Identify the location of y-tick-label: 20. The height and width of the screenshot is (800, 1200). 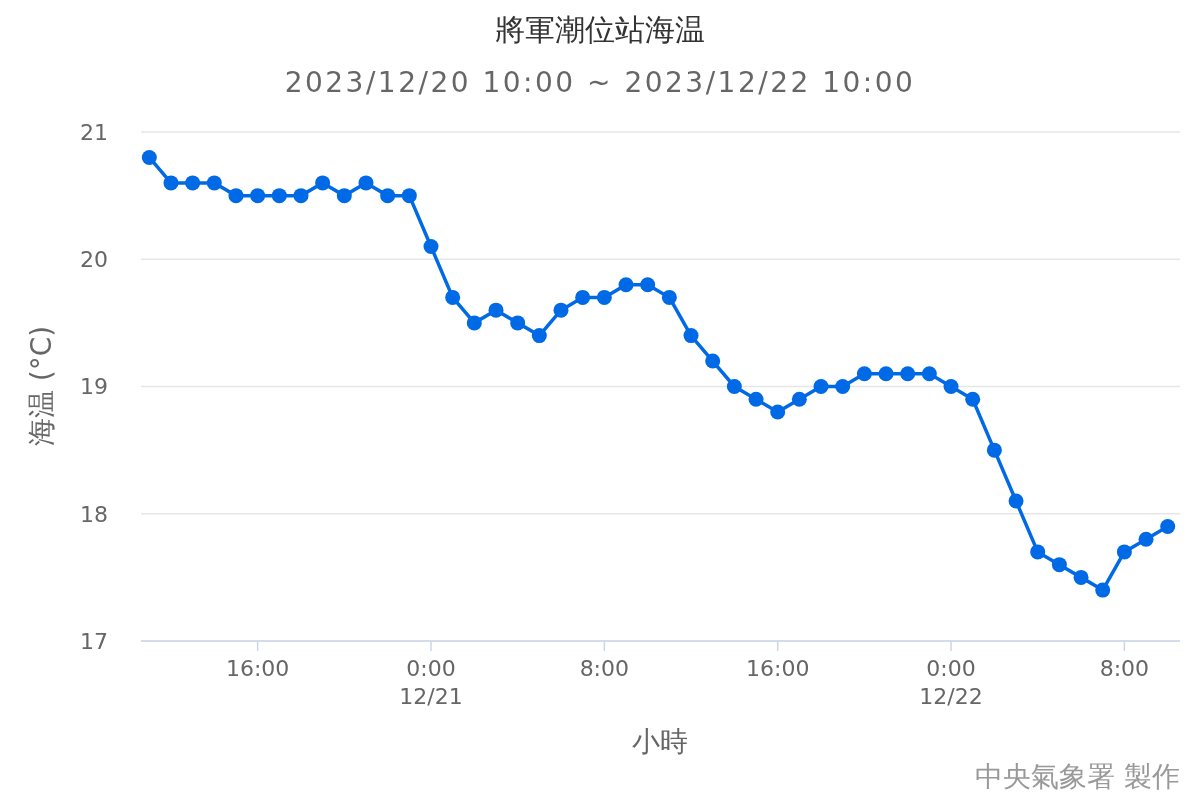
(94, 260).